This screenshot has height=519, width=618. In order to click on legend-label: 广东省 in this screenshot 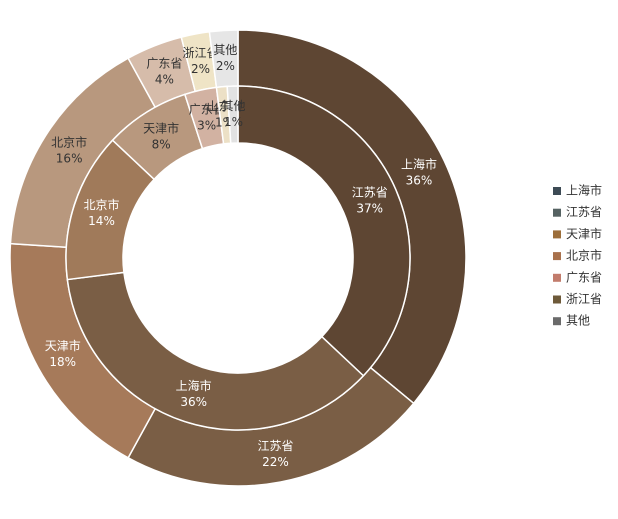, I will do `click(584, 277)`.